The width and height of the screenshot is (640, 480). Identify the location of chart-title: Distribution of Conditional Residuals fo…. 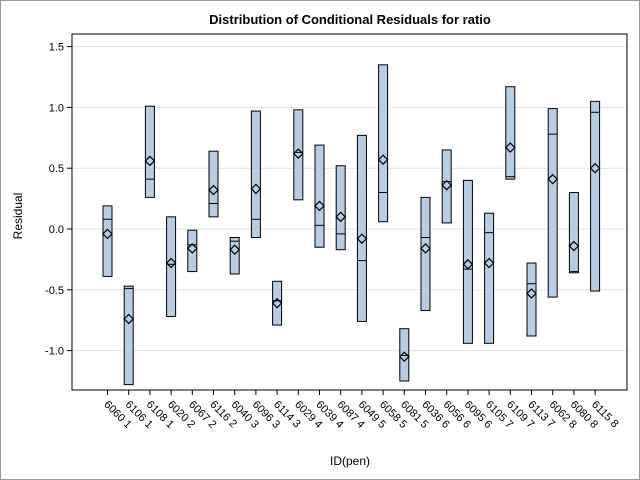
(350, 19).